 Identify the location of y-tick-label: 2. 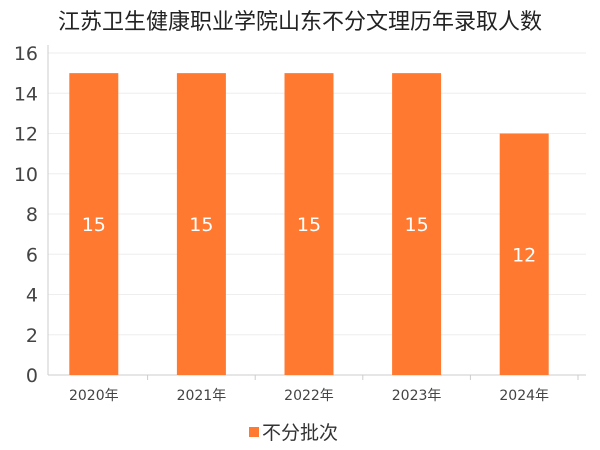
(32, 336).